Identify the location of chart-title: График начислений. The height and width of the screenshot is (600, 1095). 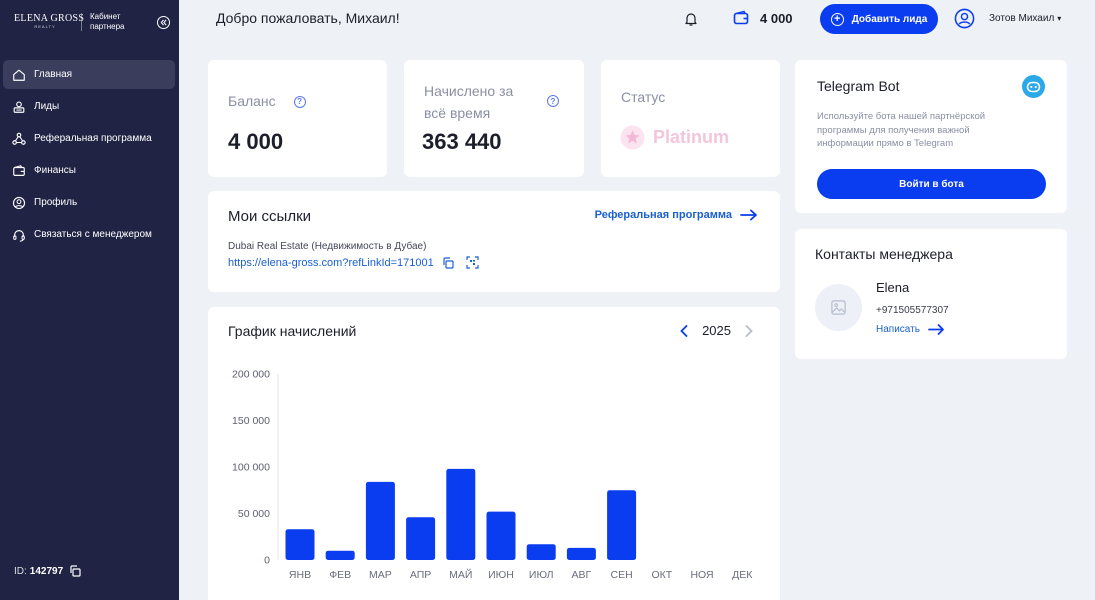
(292, 331).